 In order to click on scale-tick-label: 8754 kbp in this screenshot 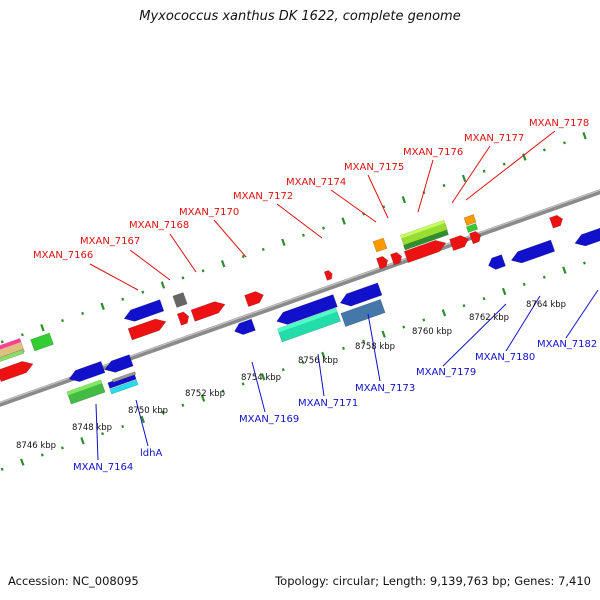, I will do `click(261, 378)`.